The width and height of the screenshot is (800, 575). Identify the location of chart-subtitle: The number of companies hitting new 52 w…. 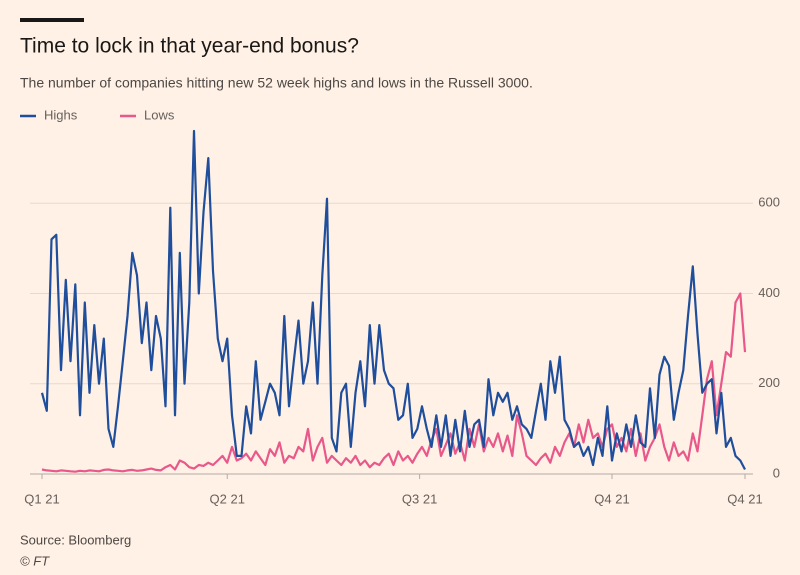
(276, 83).